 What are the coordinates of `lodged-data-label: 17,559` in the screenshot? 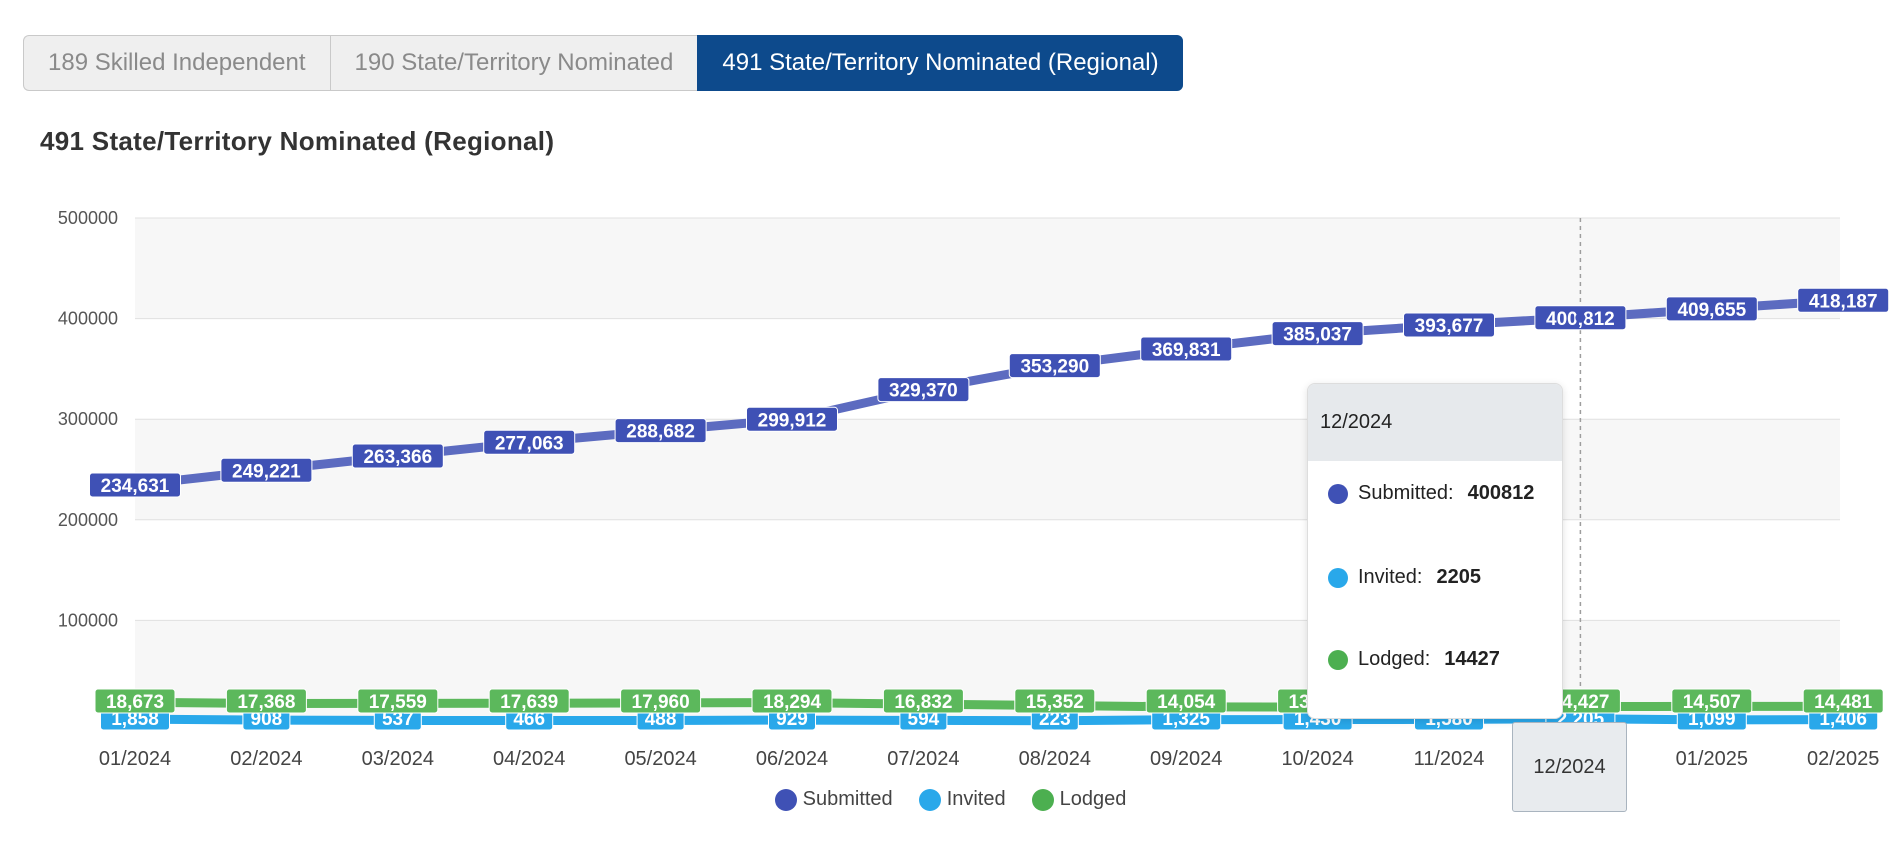 It's located at (398, 702).